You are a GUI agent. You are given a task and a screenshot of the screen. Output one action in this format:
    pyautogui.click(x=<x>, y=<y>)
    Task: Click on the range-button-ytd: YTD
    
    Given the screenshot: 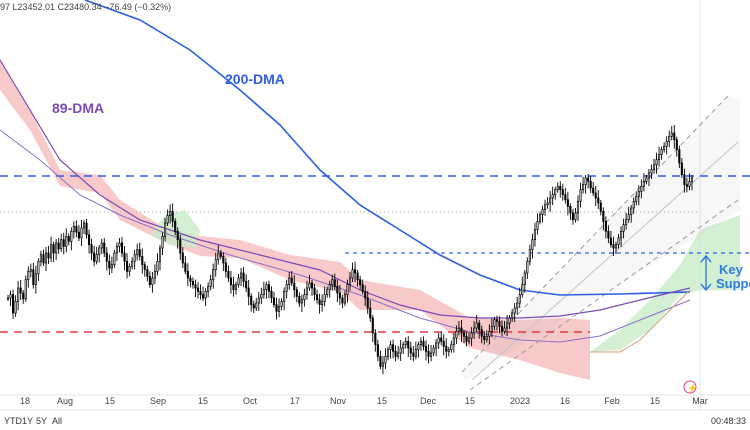 What is the action you would take?
    pyautogui.click(x=13, y=421)
    